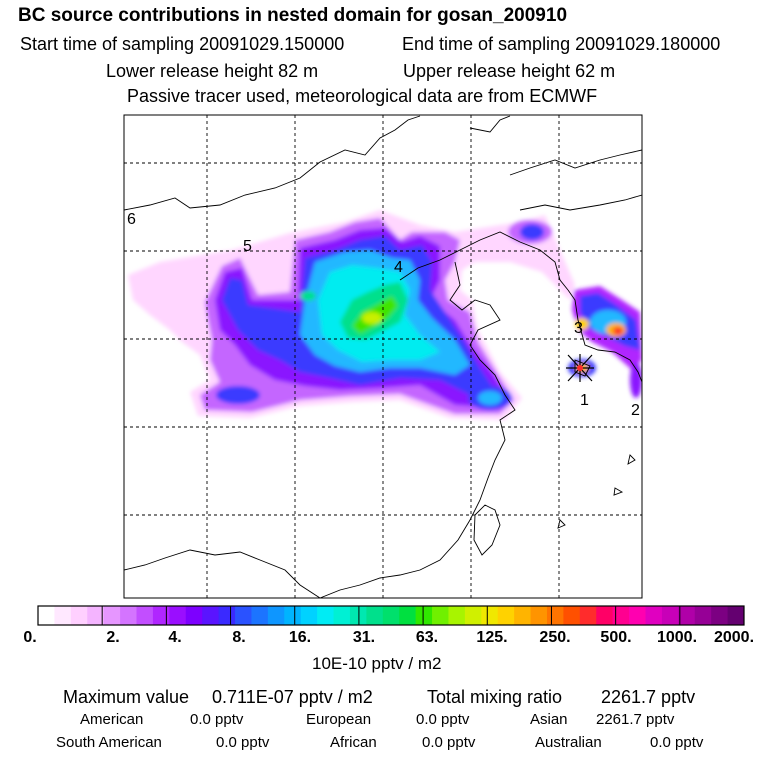  Describe the element at coordinates (300, 637) in the screenshot. I see `colorbar-tick: 16.` at that location.